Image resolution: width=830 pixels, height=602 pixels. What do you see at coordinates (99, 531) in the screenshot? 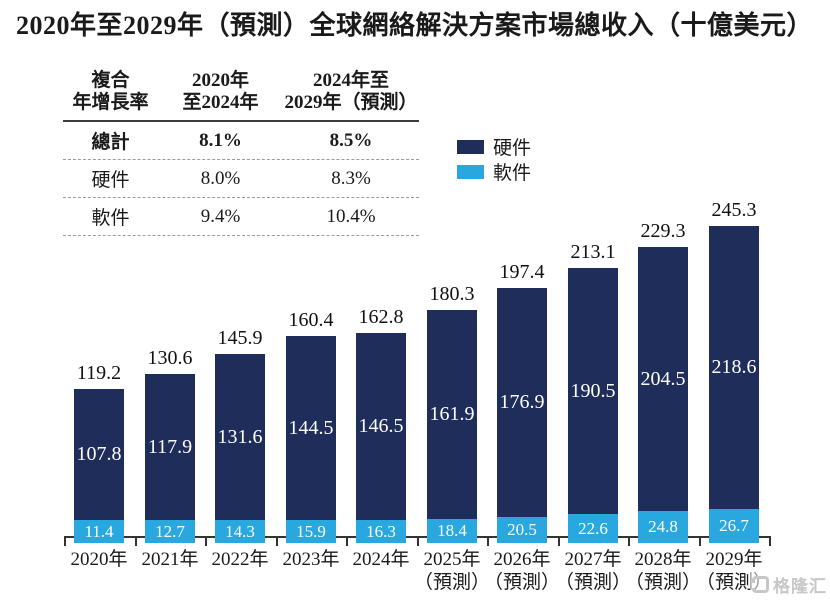
I see `bar-software-segment: 11.4` at bounding box center [99, 531].